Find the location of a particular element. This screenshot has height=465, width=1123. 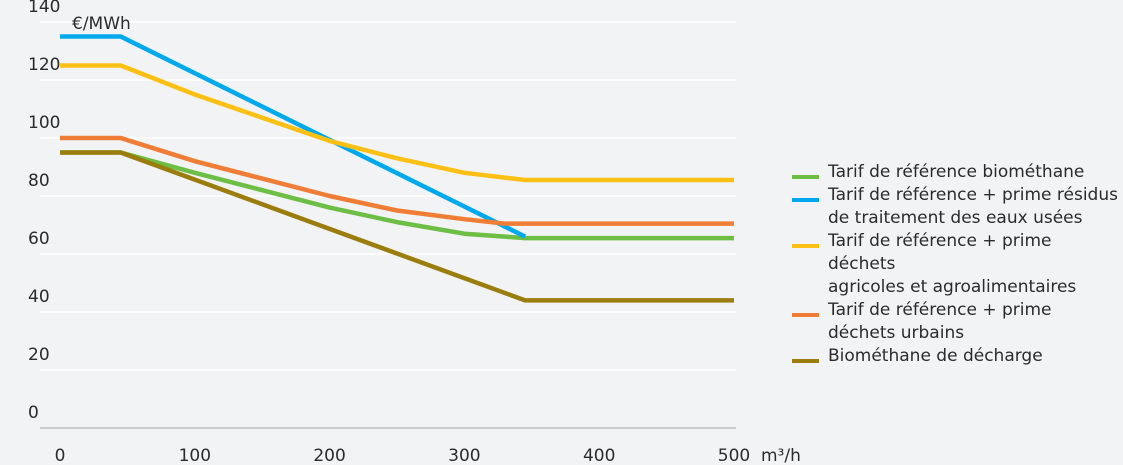

y-tick-label: 120 is located at coordinates (44, 65).